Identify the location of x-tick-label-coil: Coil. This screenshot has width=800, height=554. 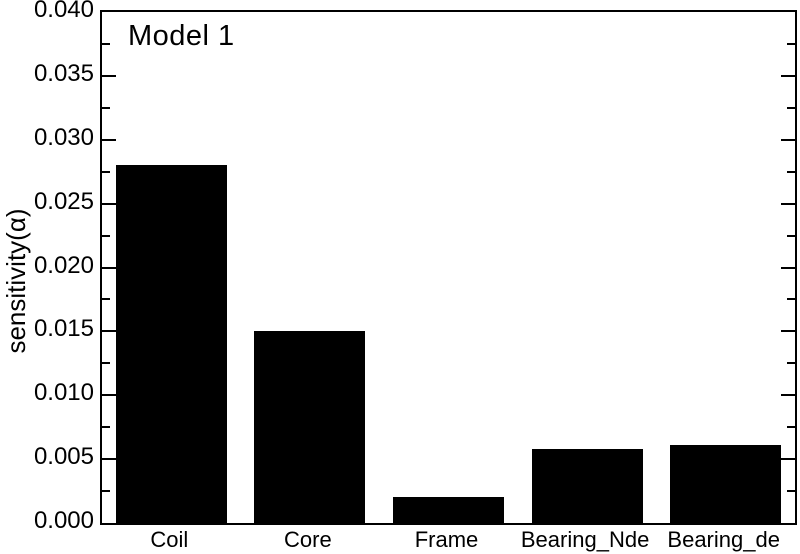
(169, 539).